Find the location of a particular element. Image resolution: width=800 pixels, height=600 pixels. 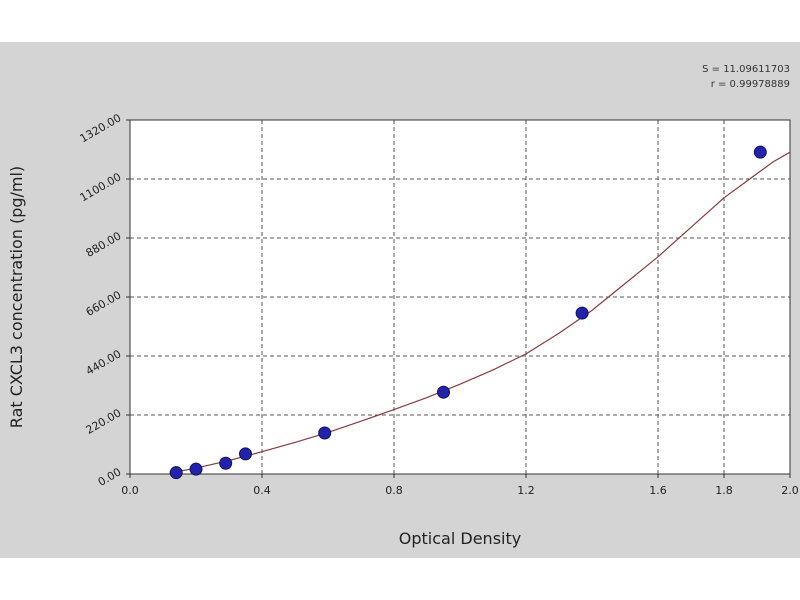

y-axis-title: Rat CXCL3 concentration (pg/ml) is located at coordinates (16, 297).